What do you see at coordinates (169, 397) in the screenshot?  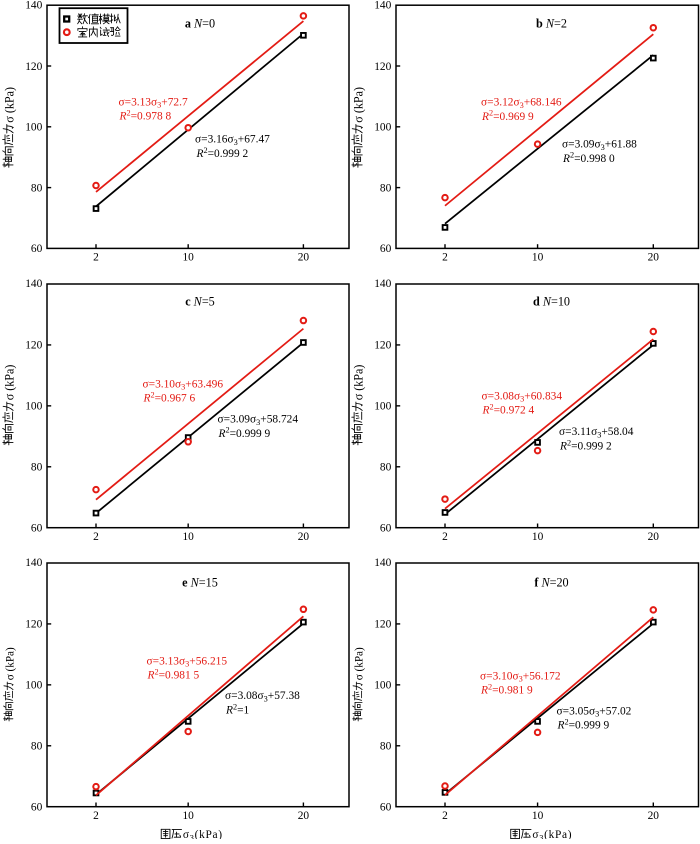 I see `svg-text: R2=0.967 6` at bounding box center [169, 397].